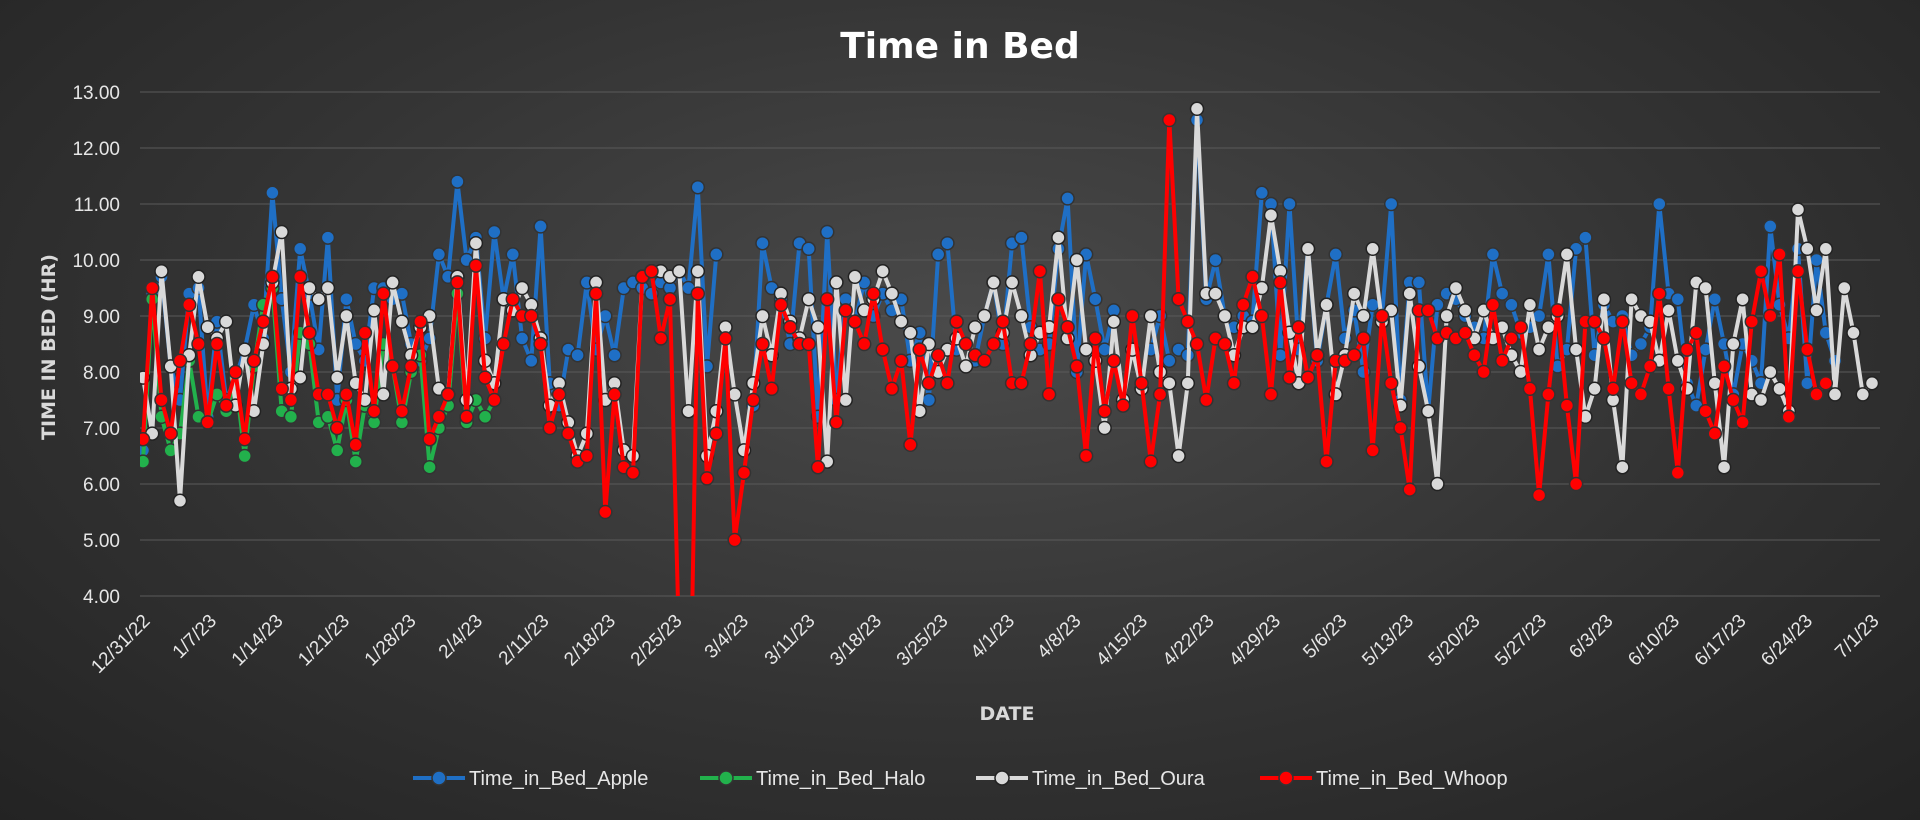 The width and height of the screenshot is (1920, 820). Describe the element at coordinates (1591, 637) in the screenshot. I see `x-tick-label: 6/3/23` at that location.